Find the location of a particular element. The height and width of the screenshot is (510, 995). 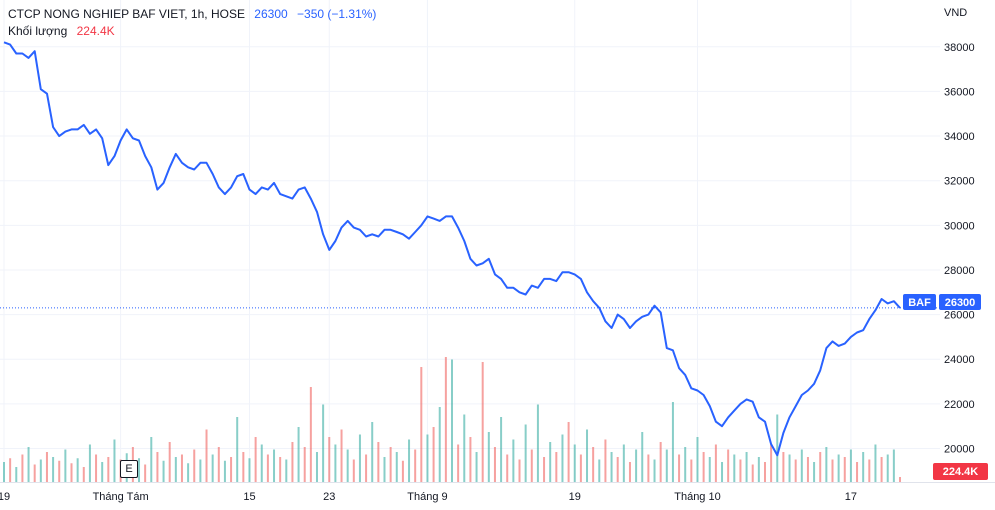

last-price: 26300 is located at coordinates (271, 14).